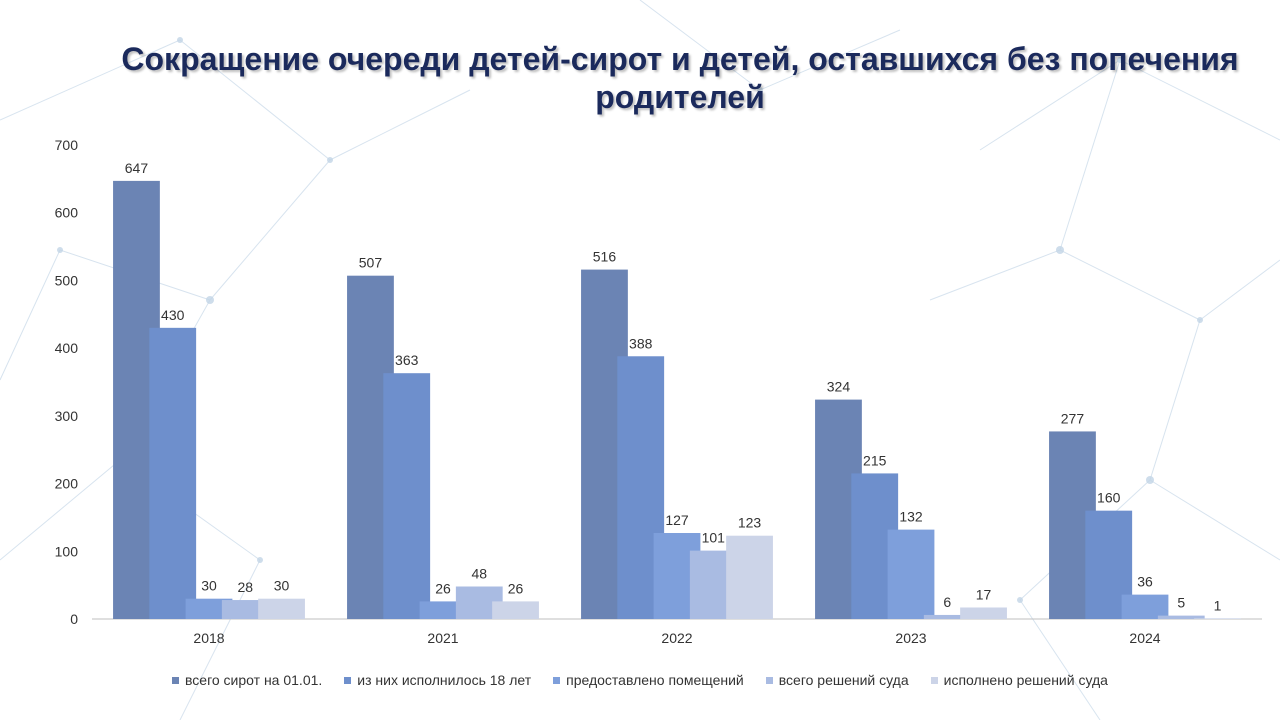  What do you see at coordinates (641, 343) in the screenshot?
I see `data-label: 388` at bounding box center [641, 343].